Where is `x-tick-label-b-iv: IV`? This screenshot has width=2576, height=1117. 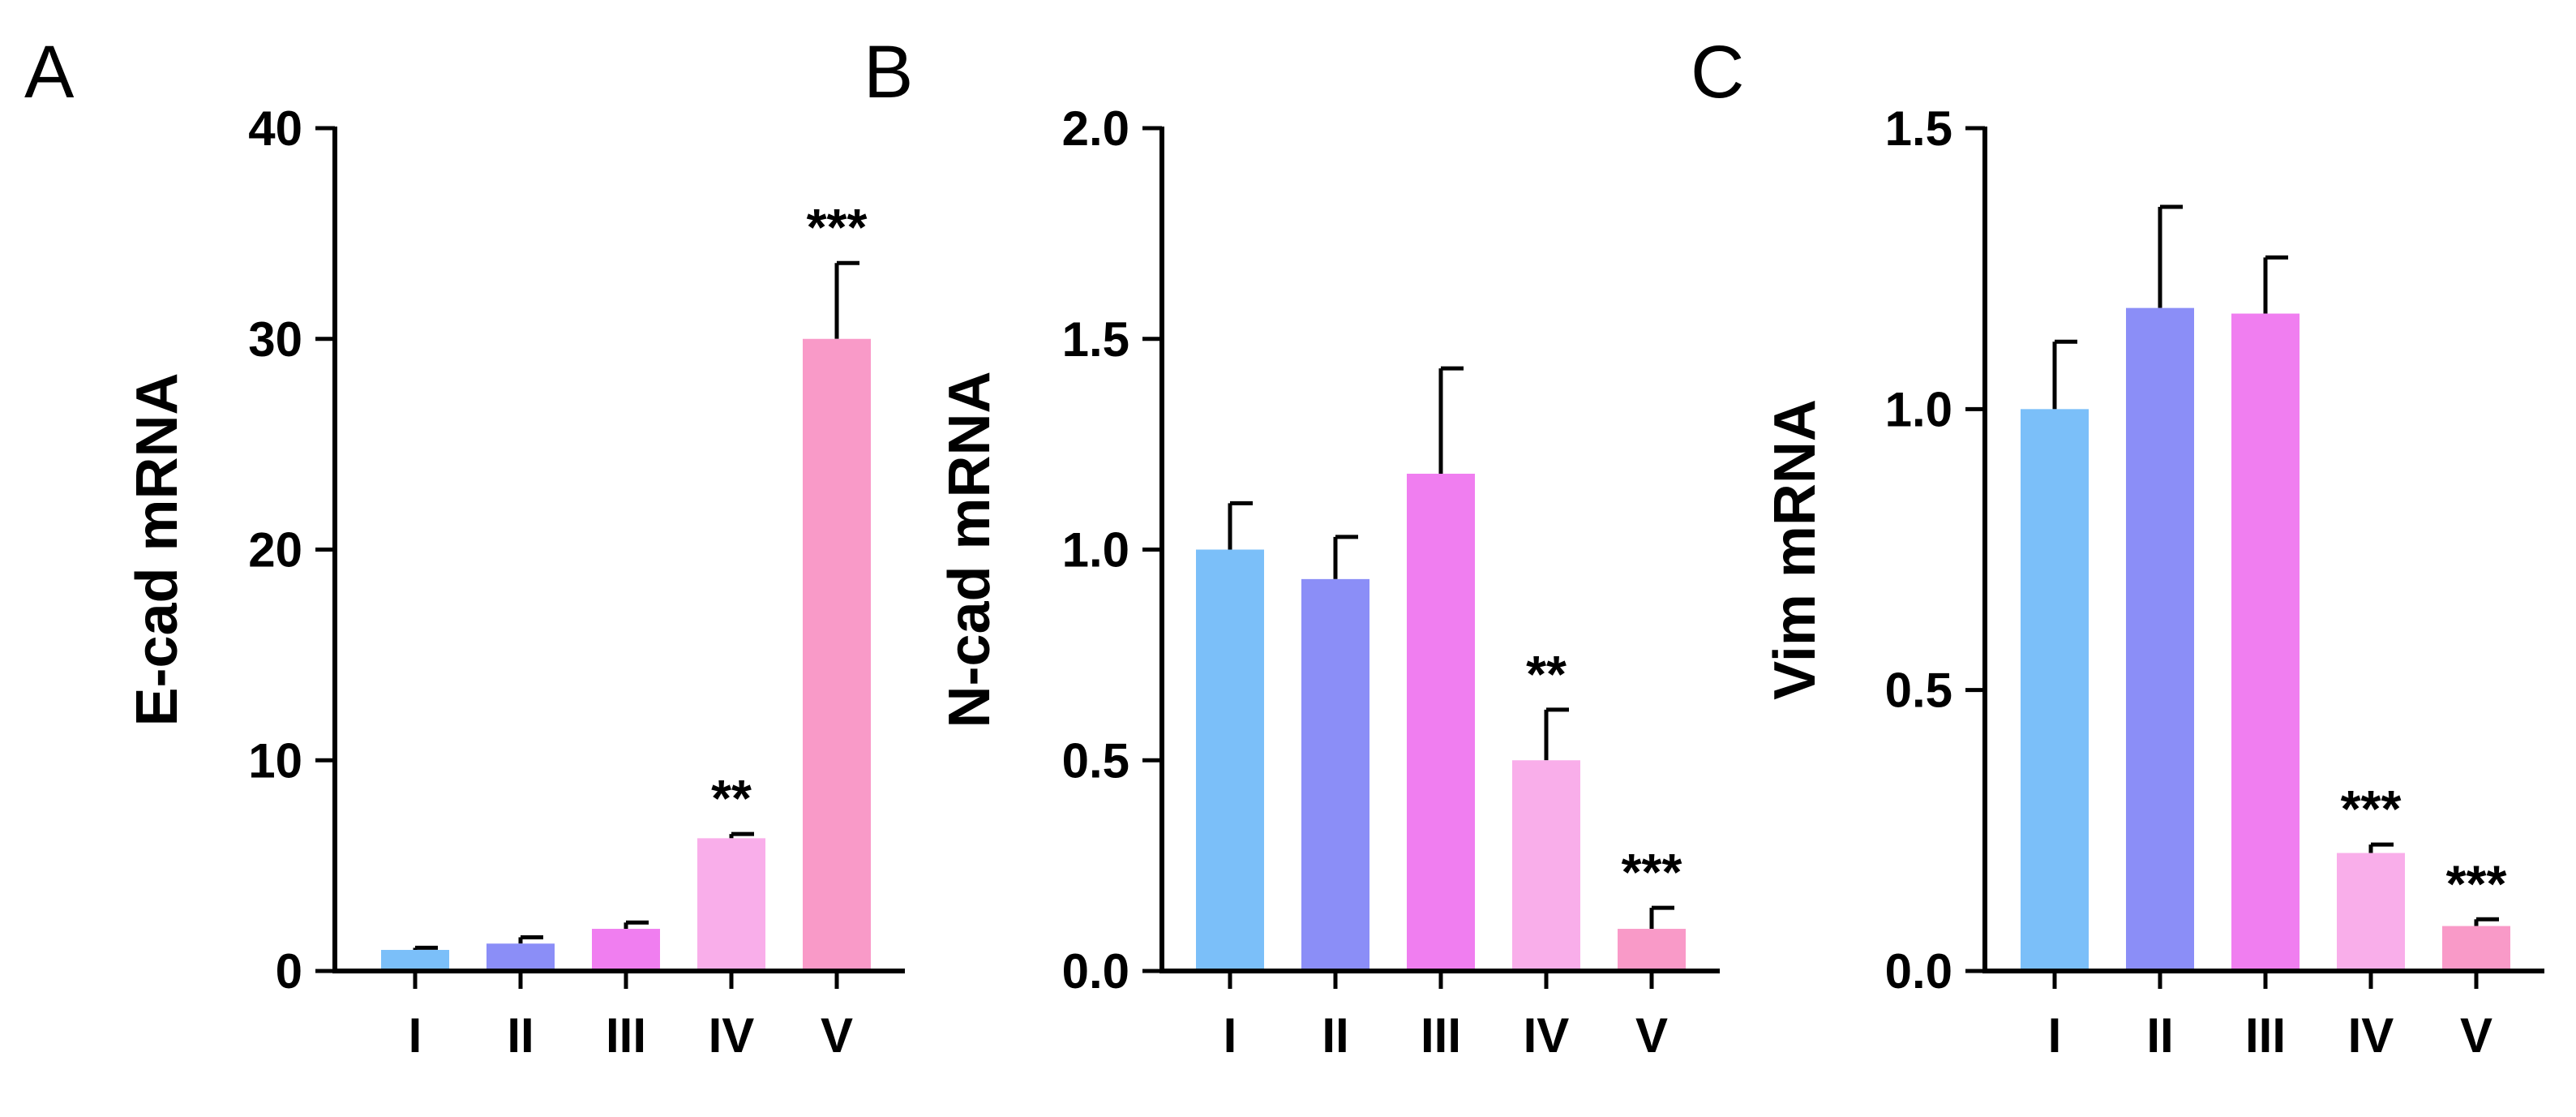 x-tick-label-b-iv: IV is located at coordinates (1547, 1035).